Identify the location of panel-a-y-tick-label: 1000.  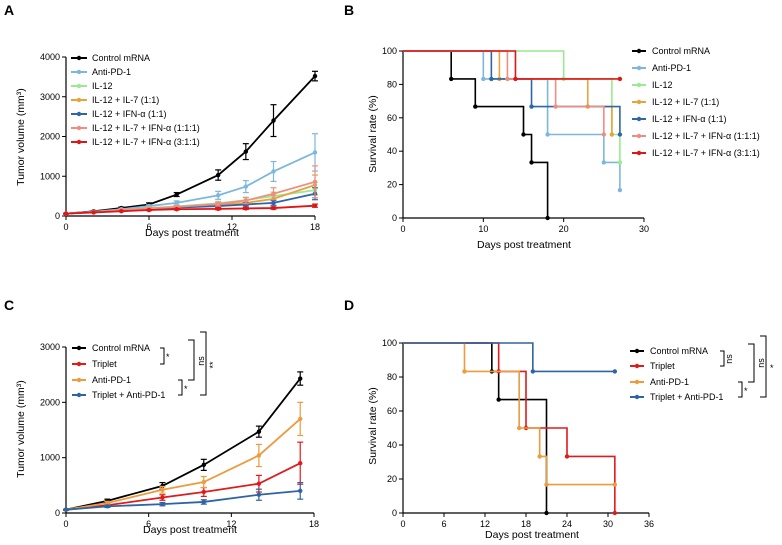
(50, 176).